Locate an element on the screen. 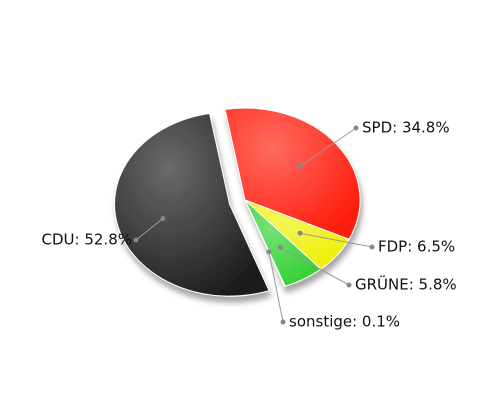 This screenshot has width=500, height=400. slice-label: sonstige: 0.1% is located at coordinates (344, 322).